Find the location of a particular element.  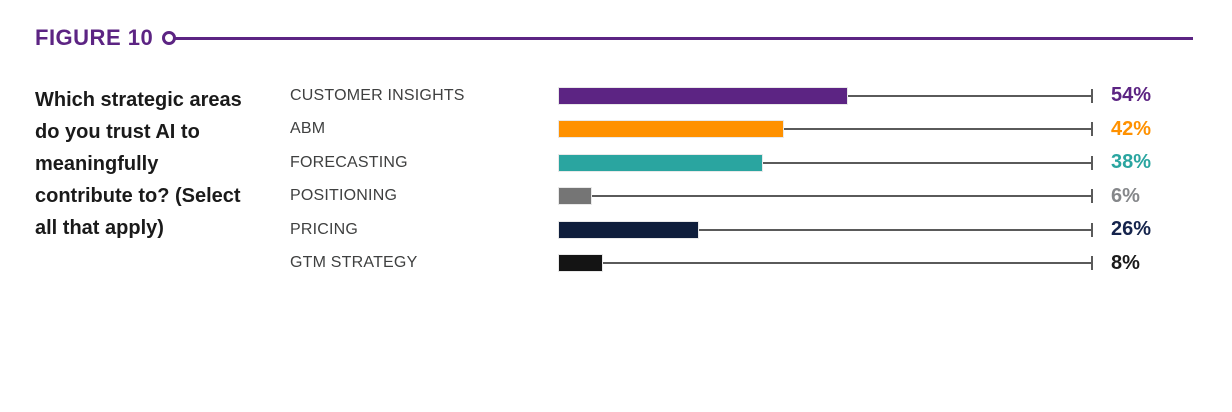

chart-row: CUSTOMER INSIGHTS 54% is located at coordinates (761, 96).